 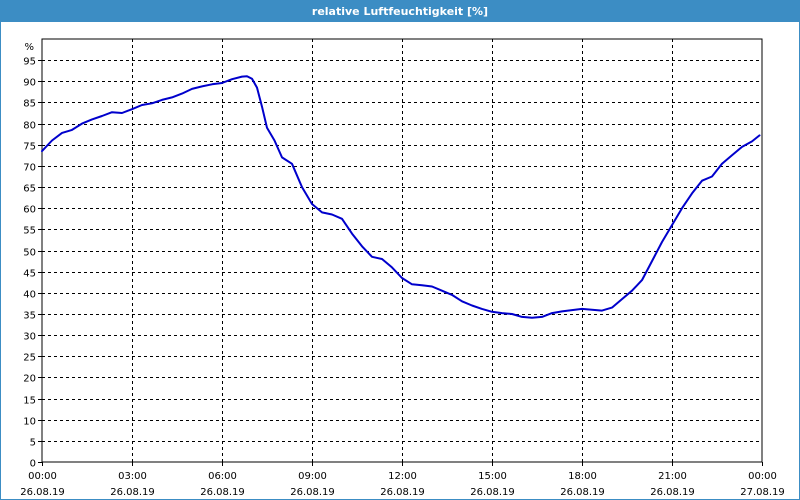 I want to click on y-tick-label: 55, so click(x=29, y=231).